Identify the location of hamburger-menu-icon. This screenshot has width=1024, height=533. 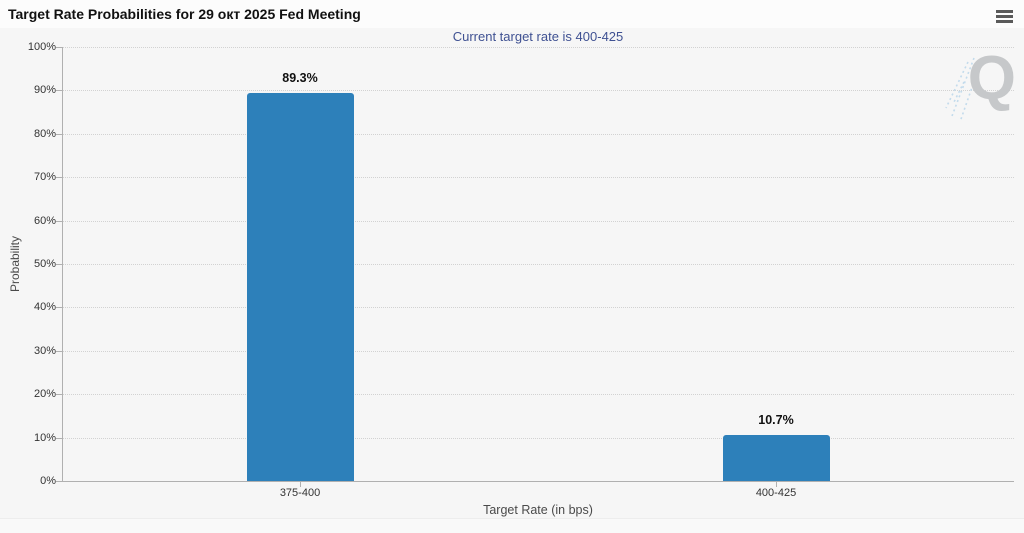
(1004, 16).